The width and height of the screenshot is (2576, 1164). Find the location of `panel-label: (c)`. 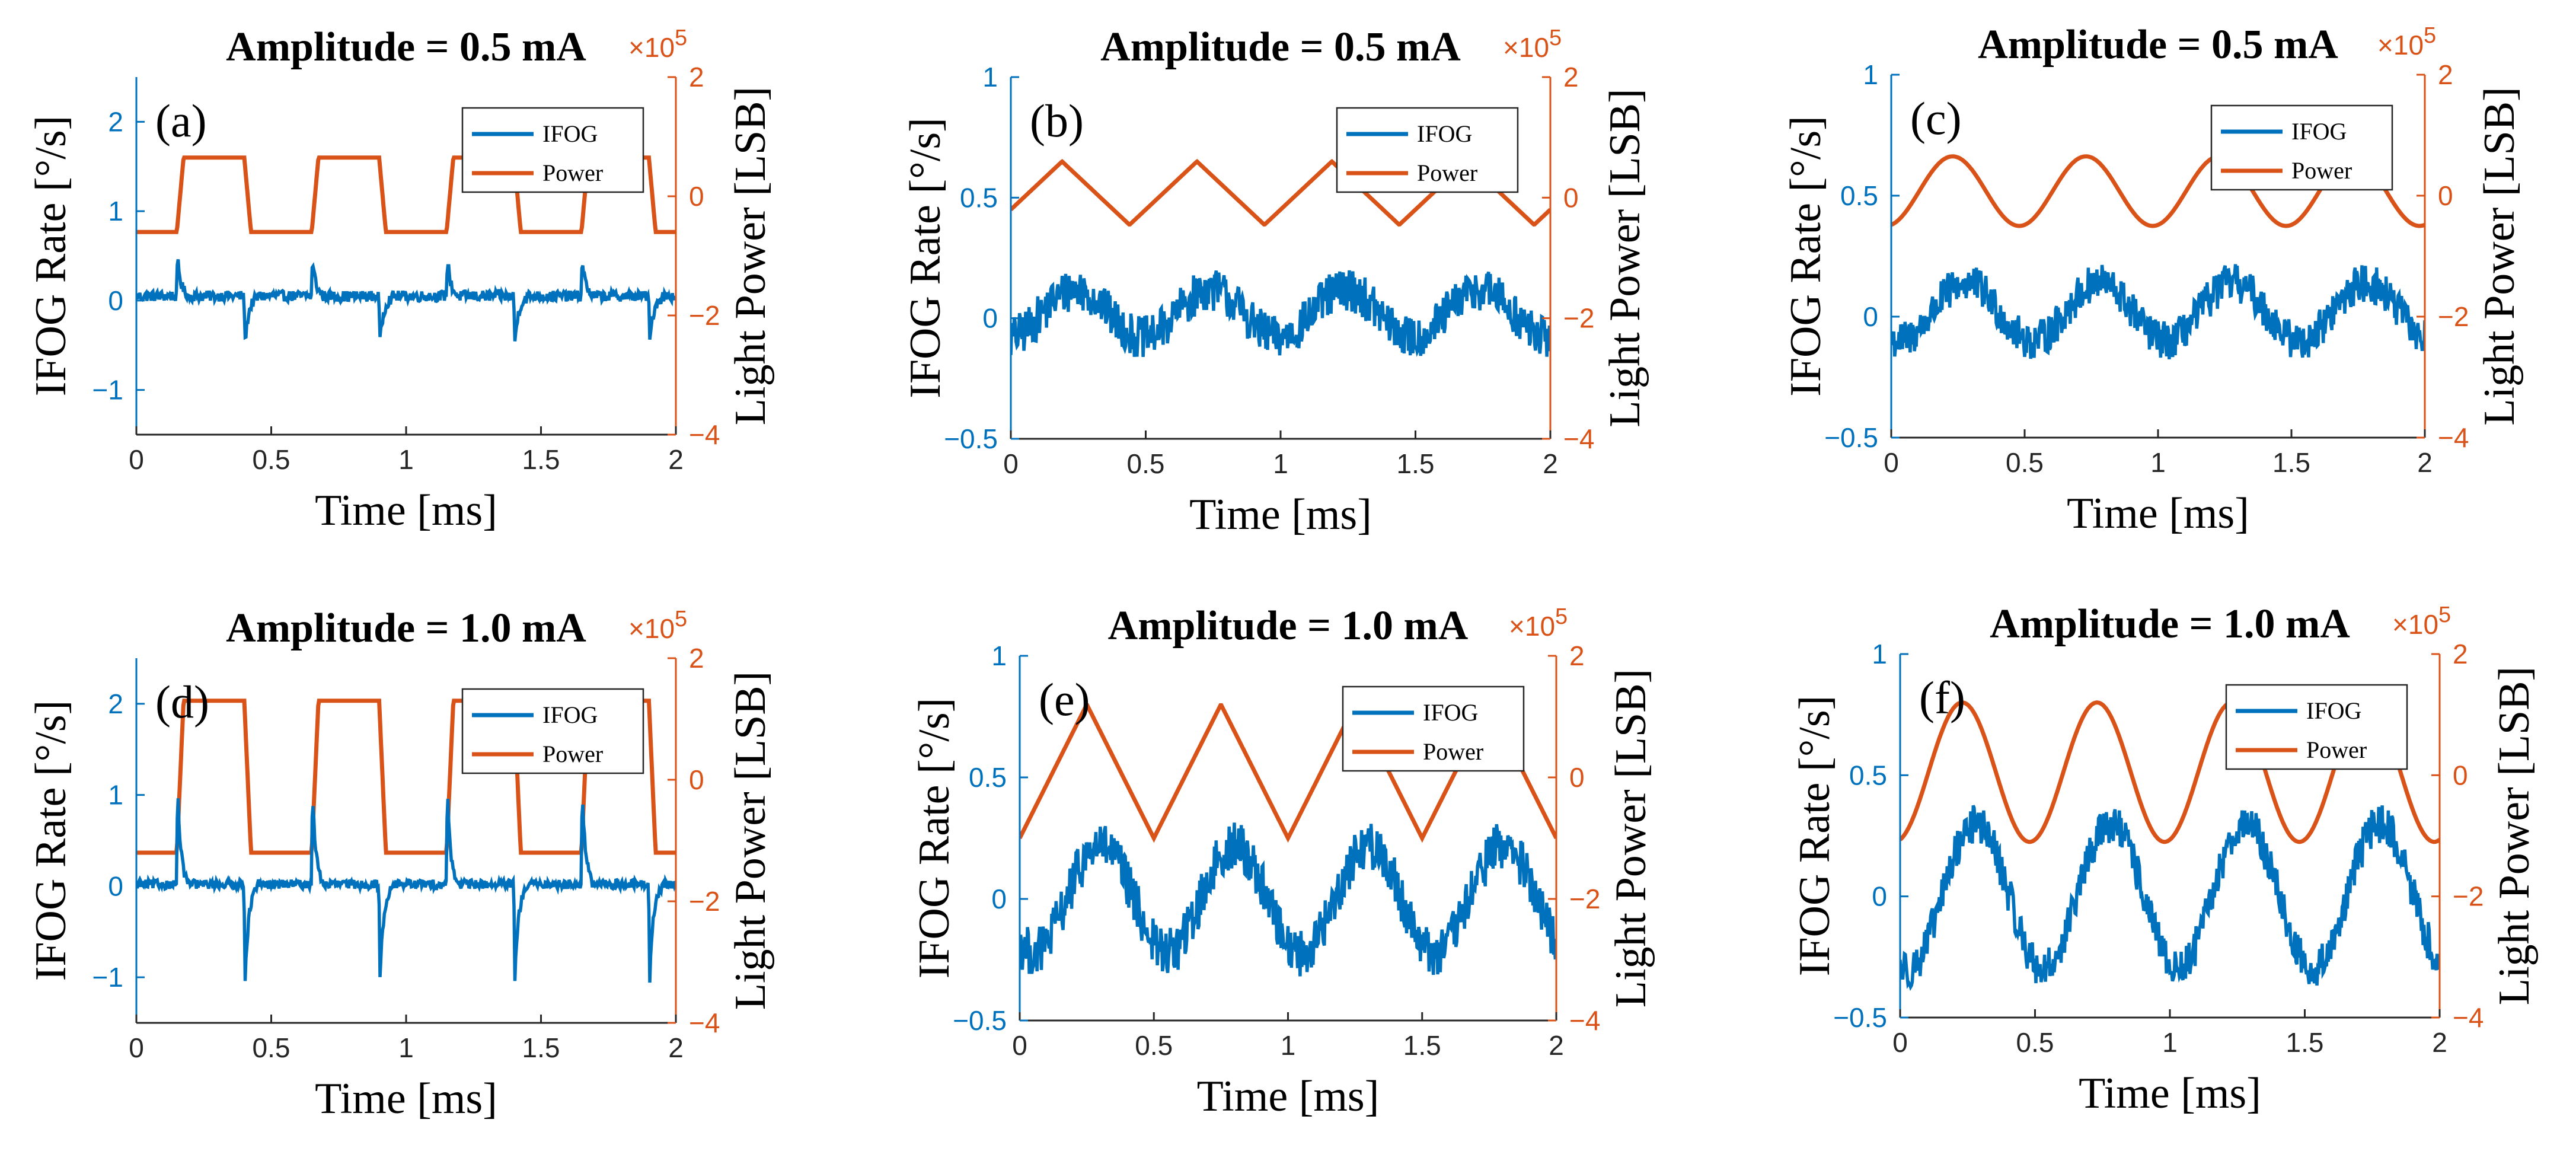

panel-label: (c) is located at coordinates (1936, 118).